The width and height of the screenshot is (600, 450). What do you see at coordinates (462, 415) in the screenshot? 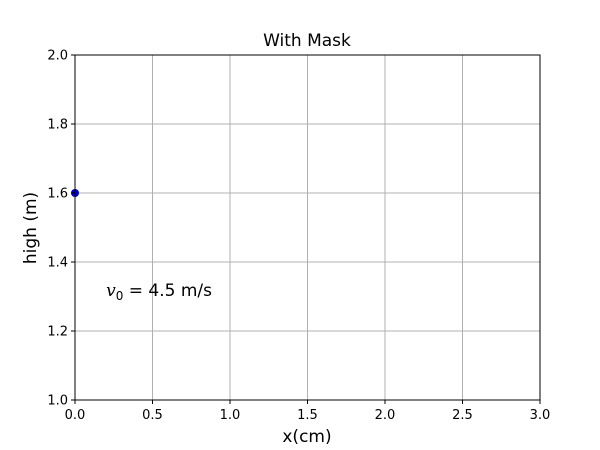
I see `x-tick-label: 2.5` at bounding box center [462, 415].